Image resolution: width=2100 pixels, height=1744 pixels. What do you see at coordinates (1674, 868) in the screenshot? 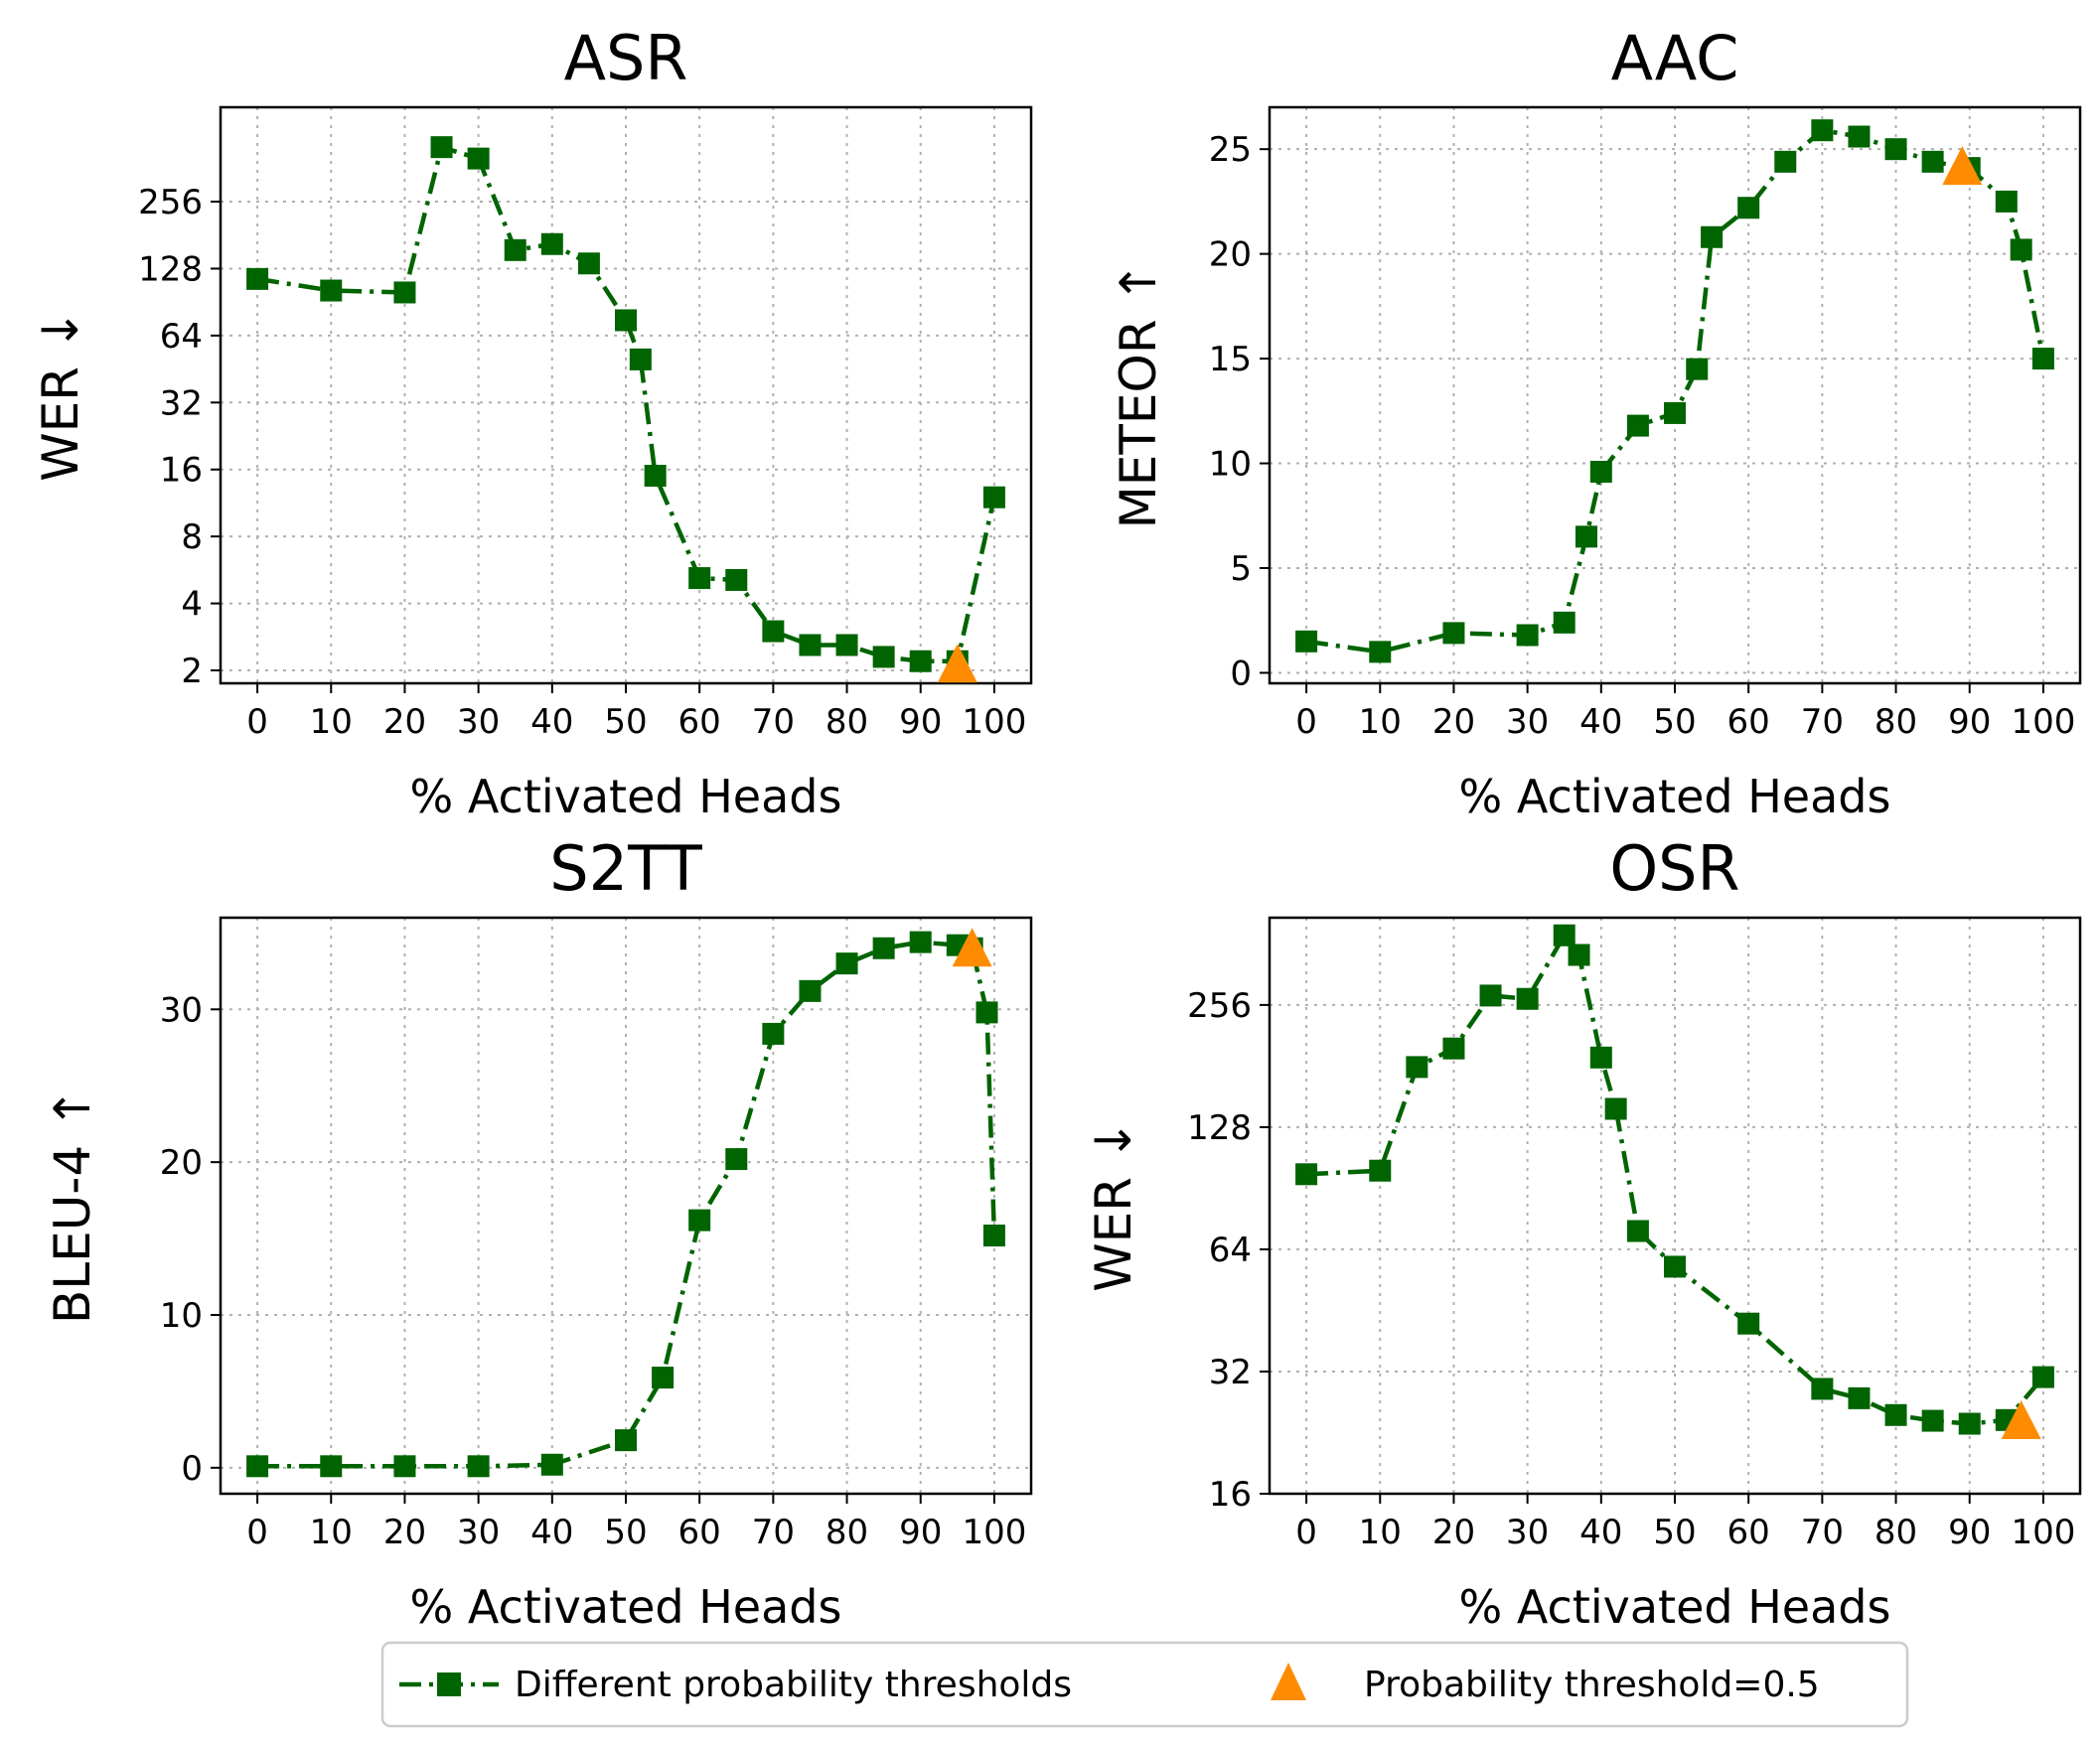
I see `chart-title-osr: OSR` at bounding box center [1674, 868].